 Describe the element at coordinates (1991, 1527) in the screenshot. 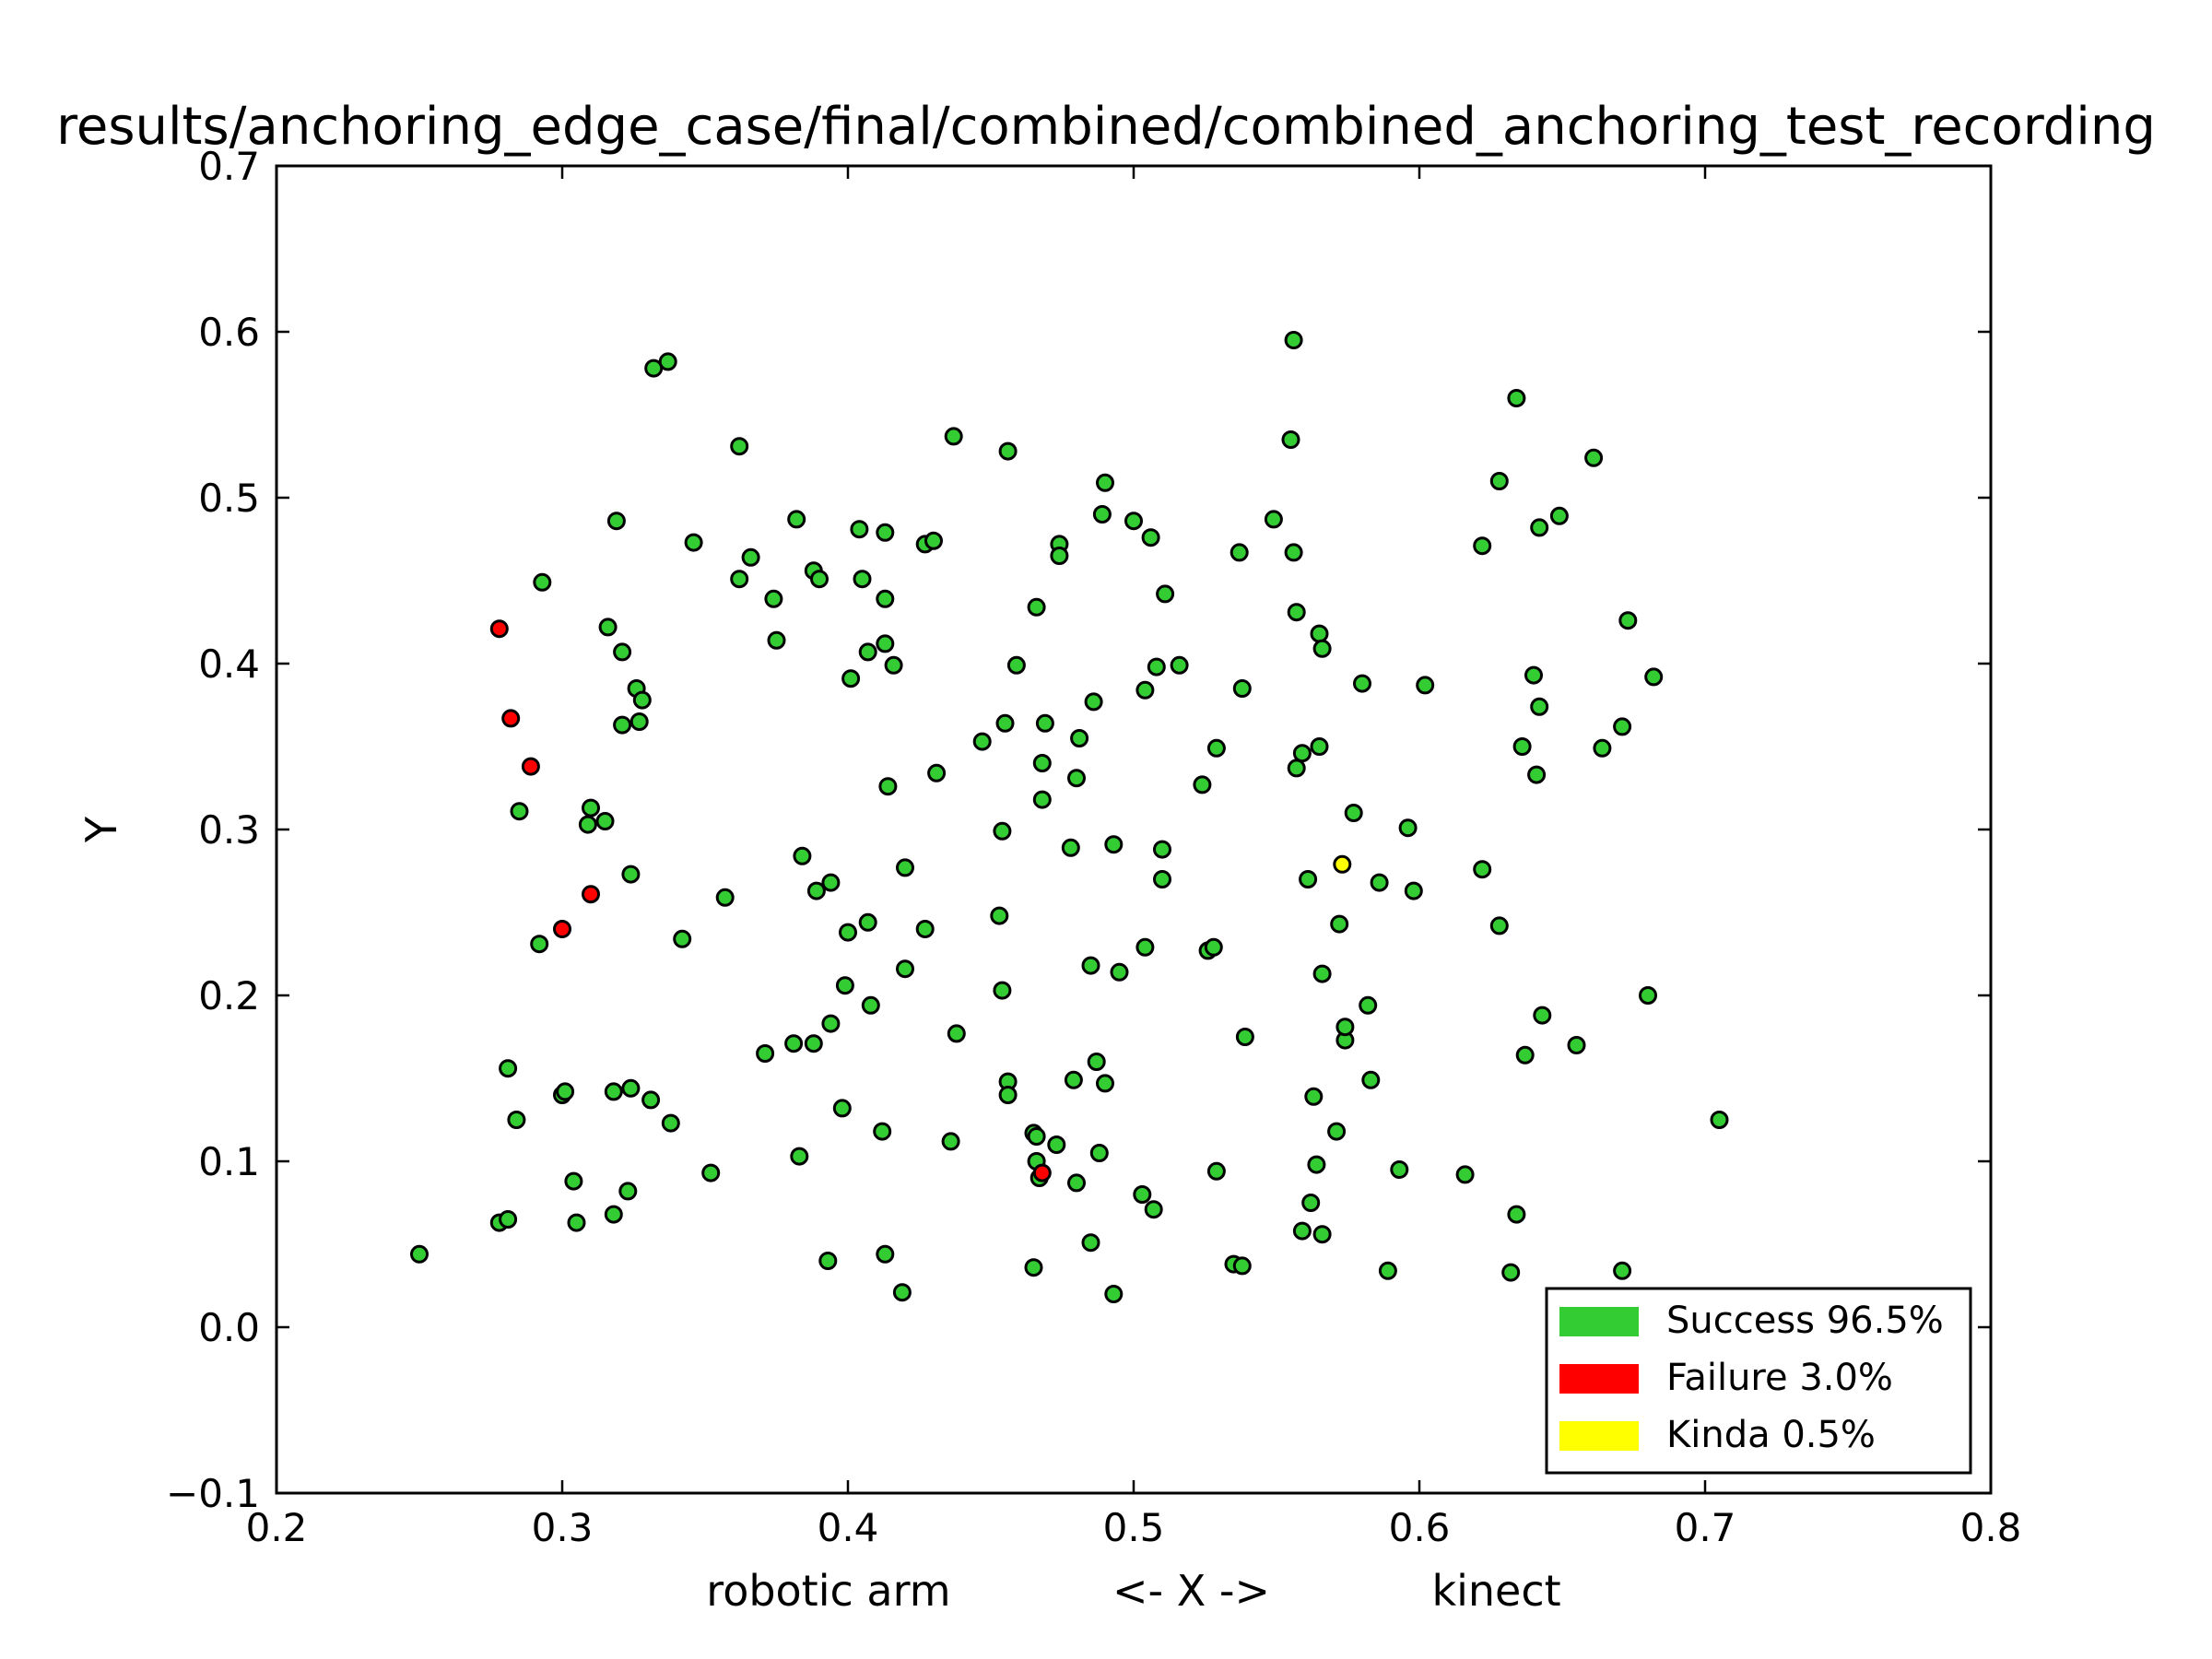

I see `x-tick-label: 0.8` at that location.